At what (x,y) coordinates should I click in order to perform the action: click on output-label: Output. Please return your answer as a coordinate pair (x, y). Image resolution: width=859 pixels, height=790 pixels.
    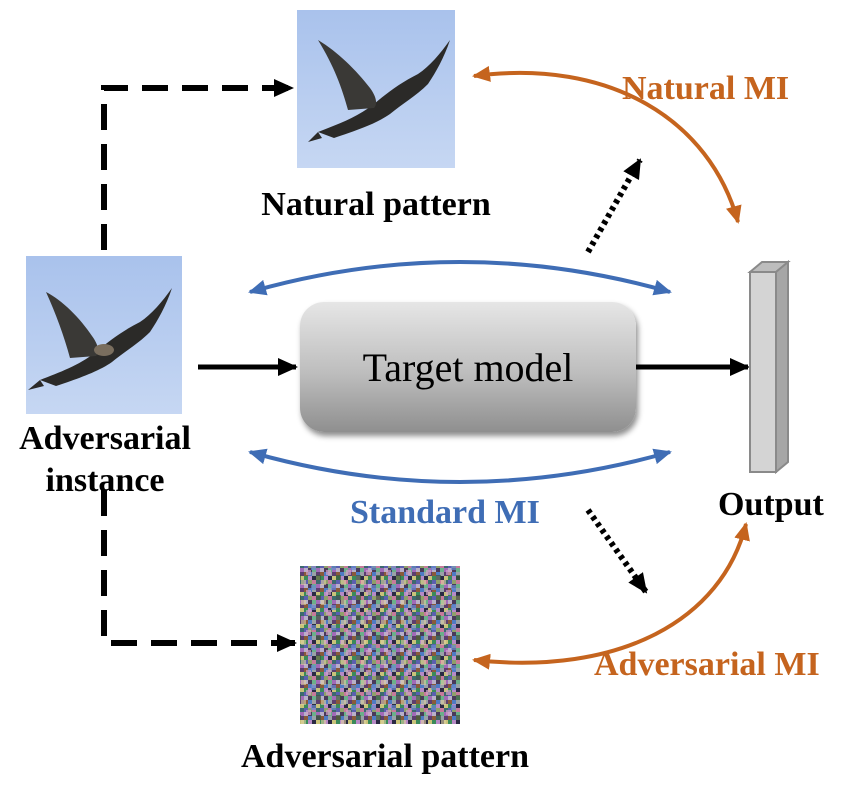
    Looking at the image, I should click on (771, 504).